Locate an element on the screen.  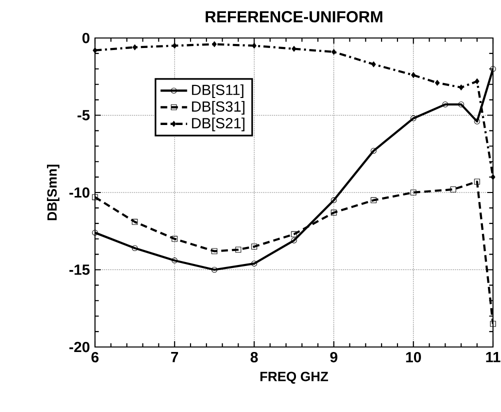
y-tick-label: 0 is located at coordinates (86, 38).